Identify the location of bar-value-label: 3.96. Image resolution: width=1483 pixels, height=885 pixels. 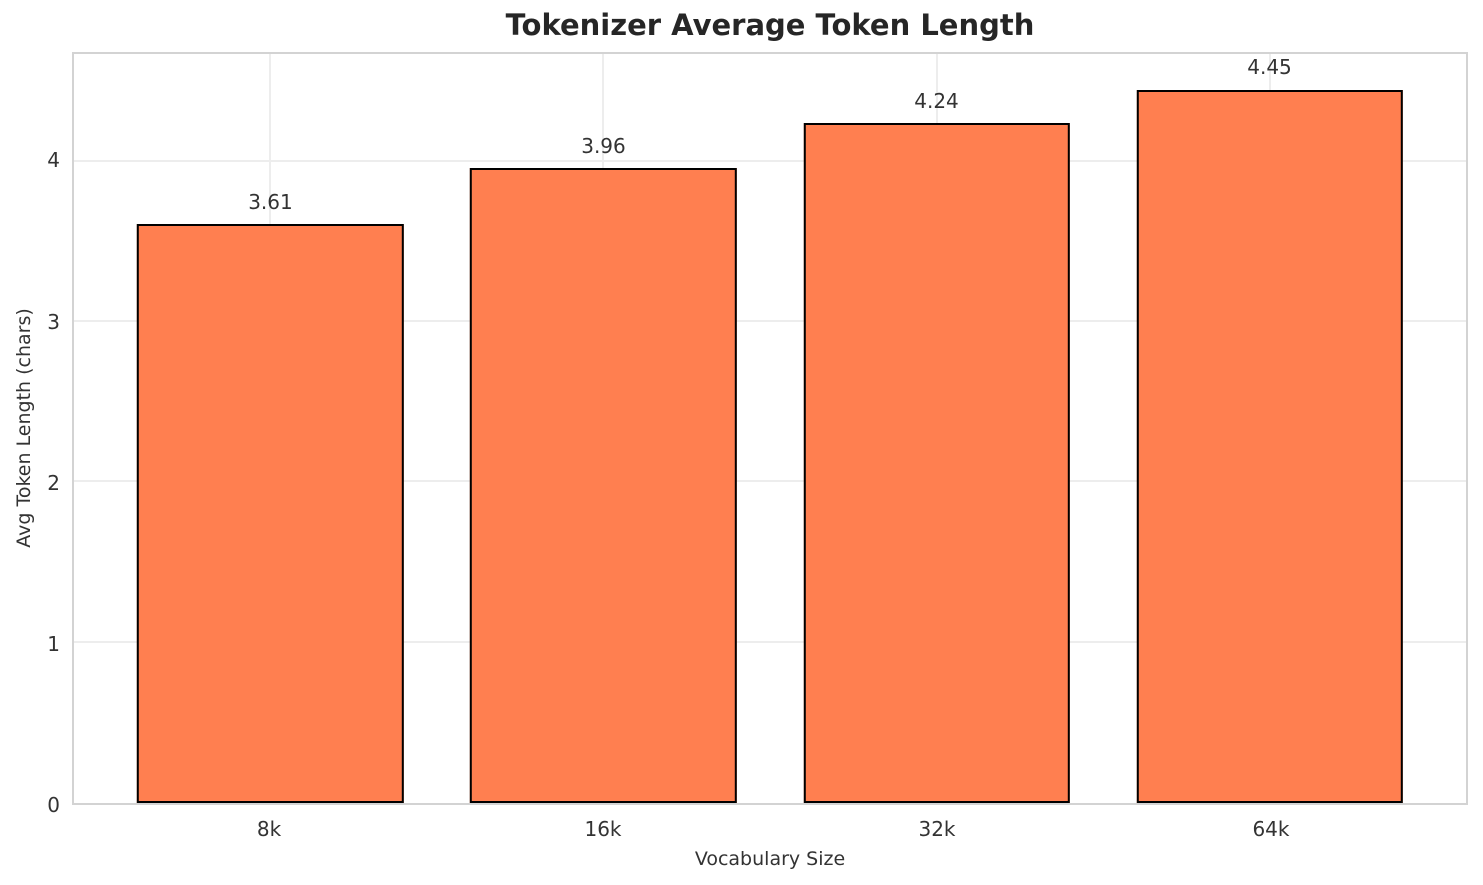
(603, 145).